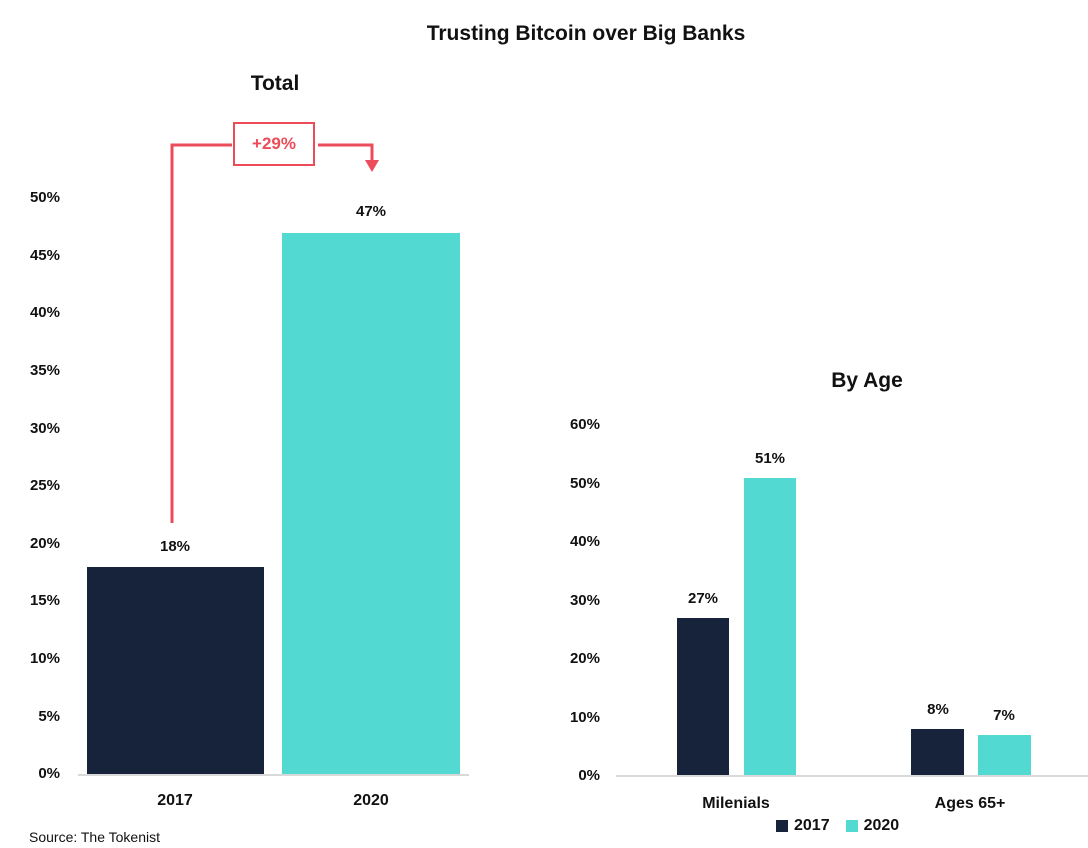 The height and width of the screenshot is (848, 1088). Describe the element at coordinates (274, 333) in the screenshot. I see `change-bracket-arrow` at that location.